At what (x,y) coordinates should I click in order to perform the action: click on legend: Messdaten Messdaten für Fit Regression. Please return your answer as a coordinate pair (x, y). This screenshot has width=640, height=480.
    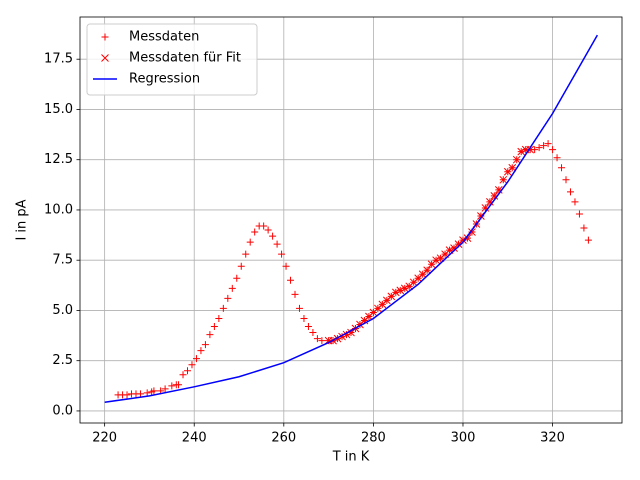
    Looking at the image, I should click on (172, 59).